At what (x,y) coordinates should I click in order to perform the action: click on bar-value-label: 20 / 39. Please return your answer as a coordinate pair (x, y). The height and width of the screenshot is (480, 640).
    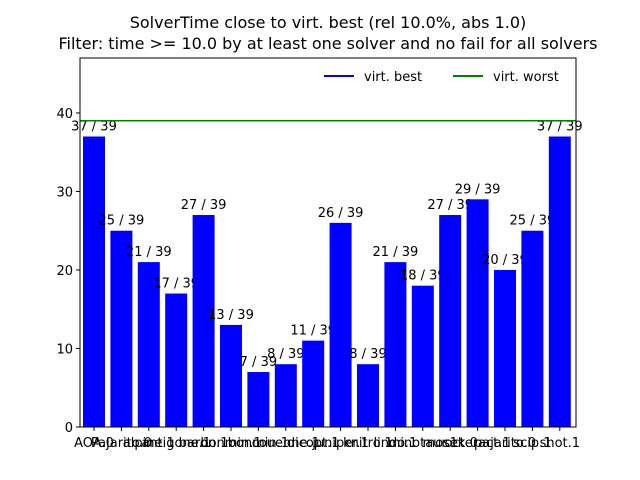
    Looking at the image, I should click on (505, 260).